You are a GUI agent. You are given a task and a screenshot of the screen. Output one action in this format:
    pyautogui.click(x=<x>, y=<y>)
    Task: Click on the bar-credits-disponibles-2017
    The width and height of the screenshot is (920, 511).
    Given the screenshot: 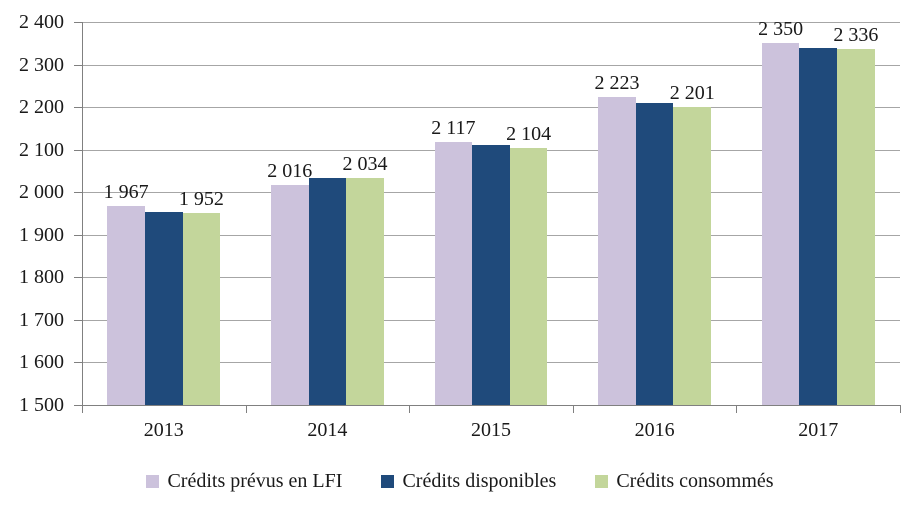 What is the action you would take?
    pyautogui.click(x=818, y=226)
    